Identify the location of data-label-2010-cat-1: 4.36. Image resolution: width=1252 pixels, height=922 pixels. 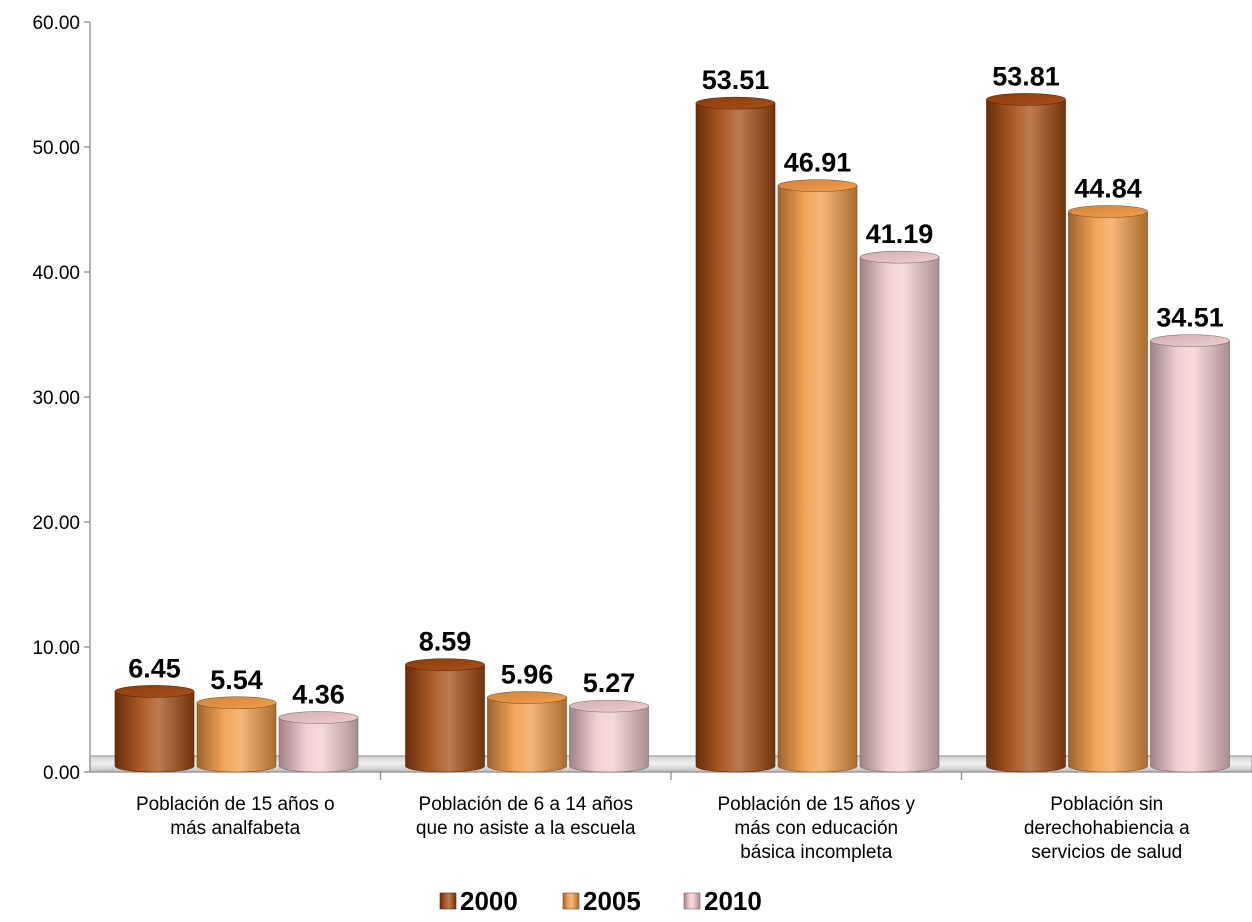
(318, 695).